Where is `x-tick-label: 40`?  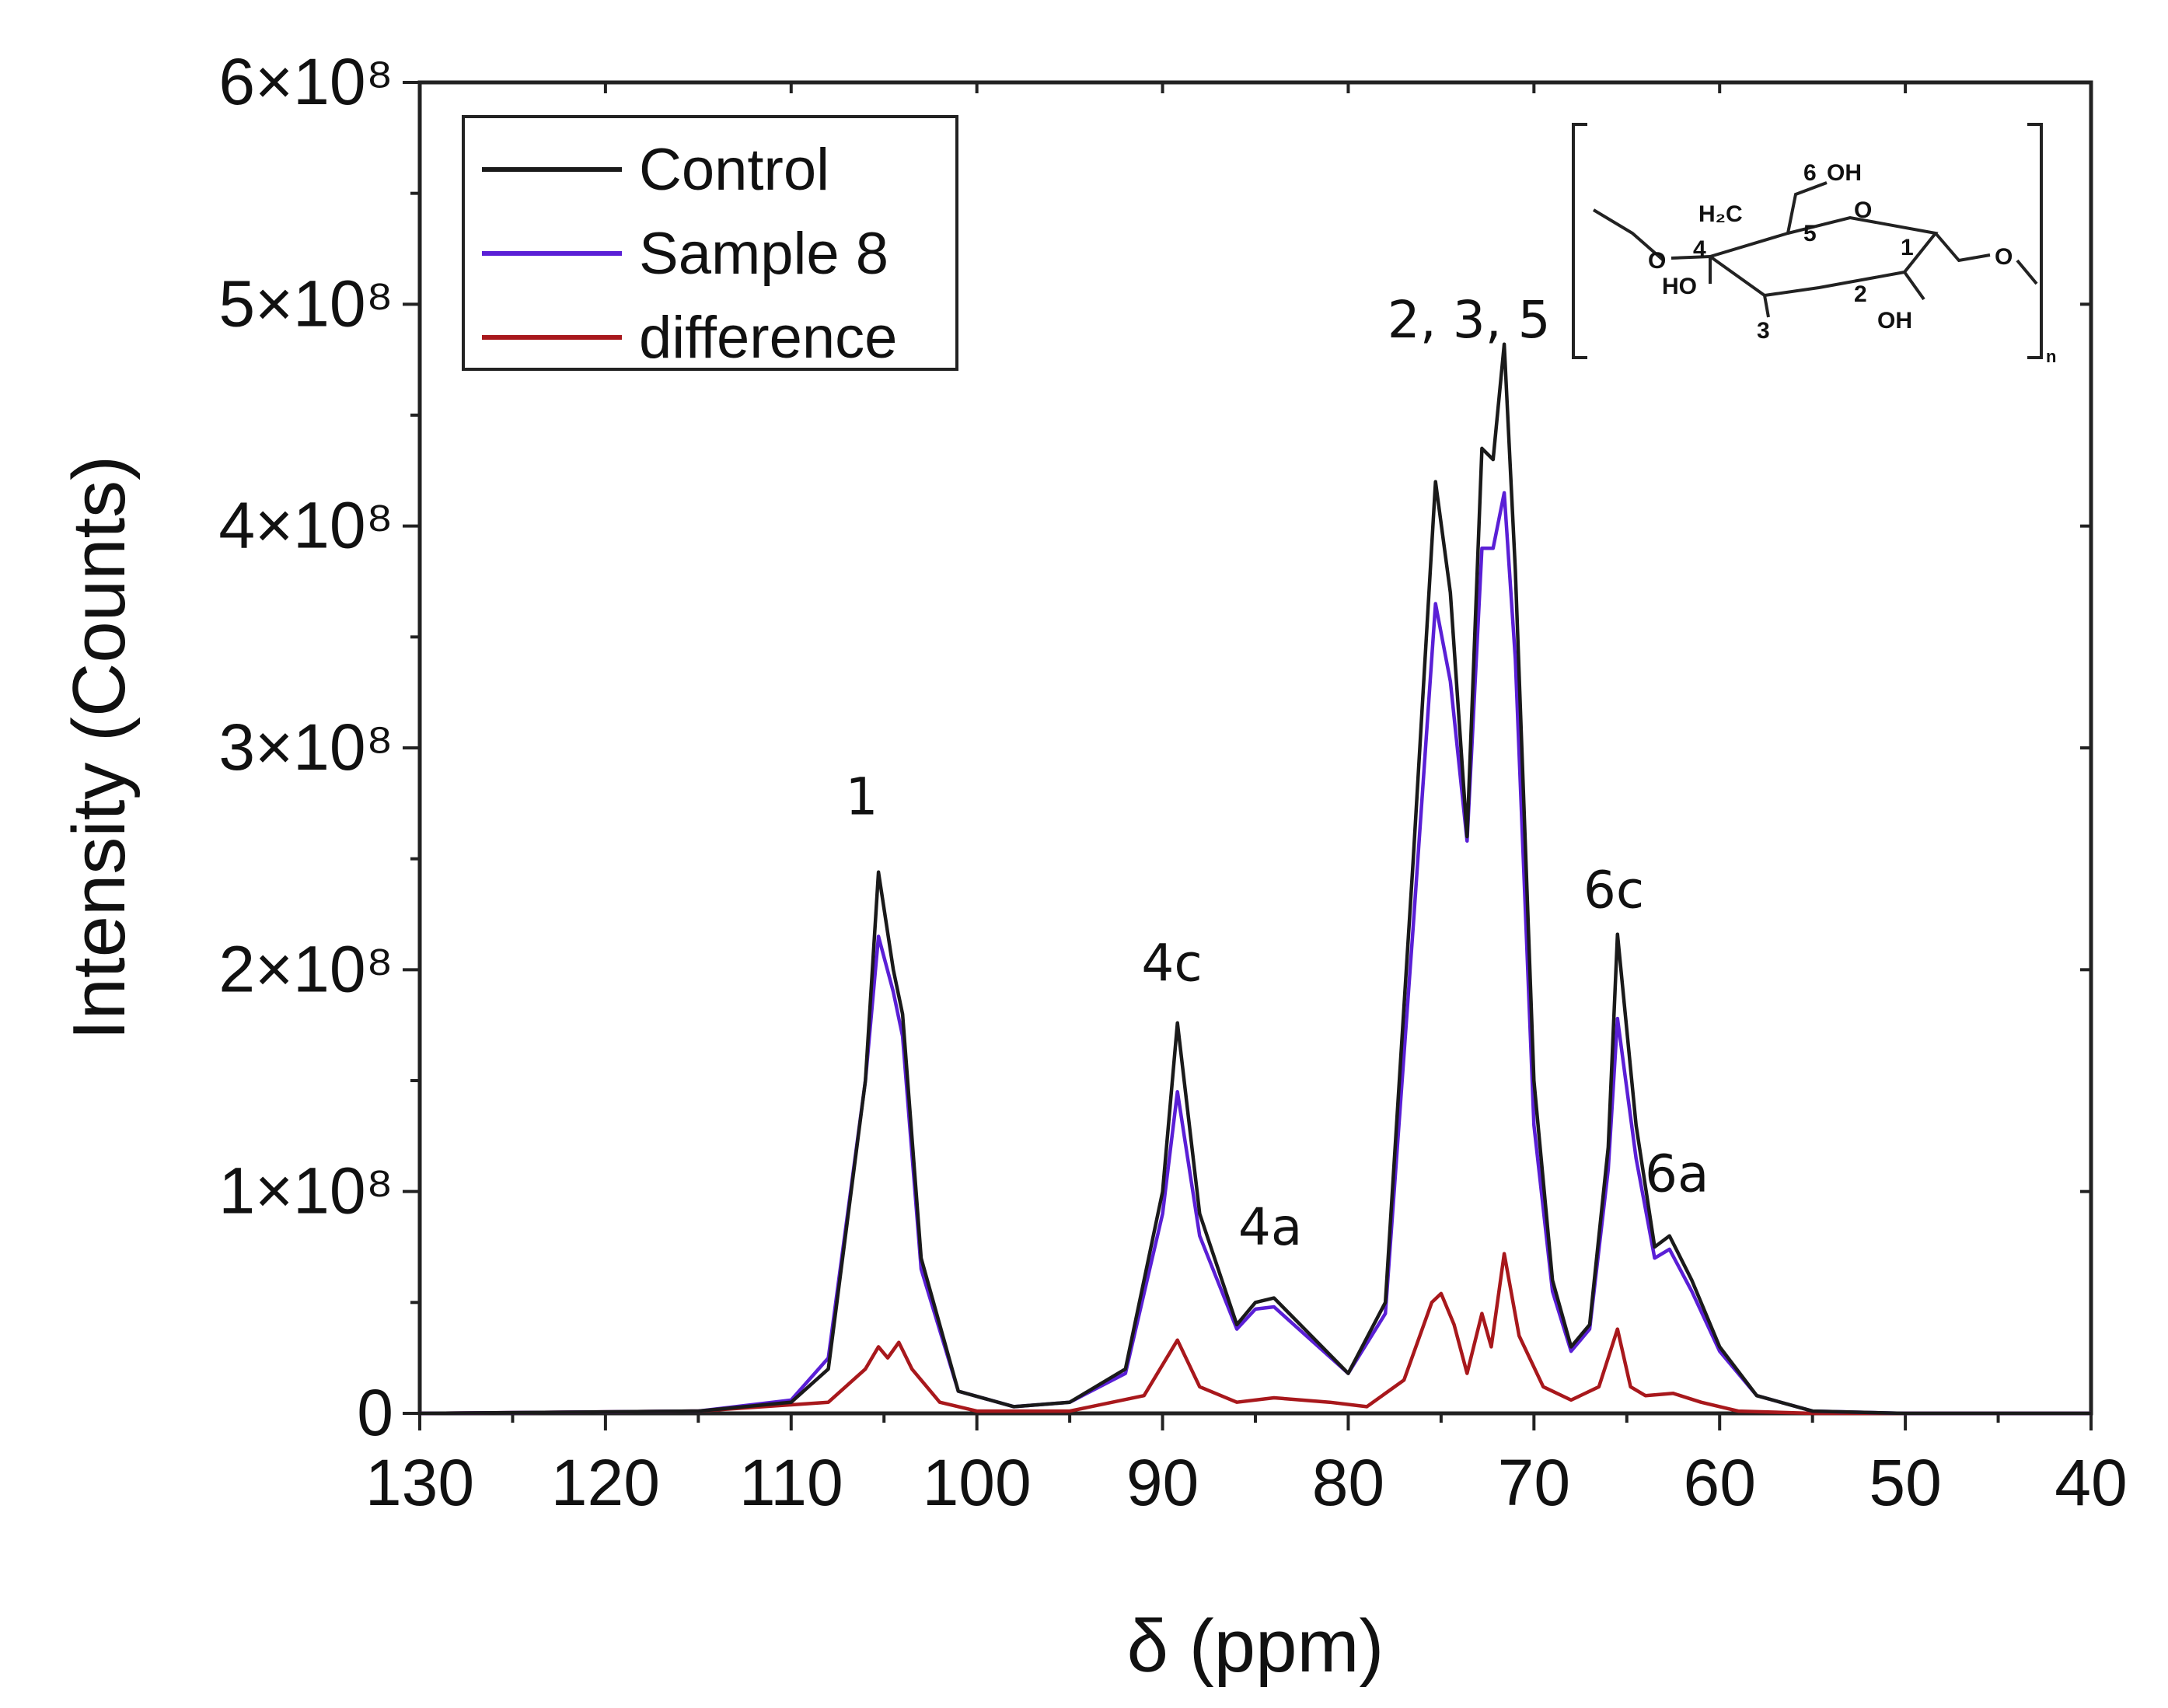
x-tick-label: 40 is located at coordinates (2091, 1482).